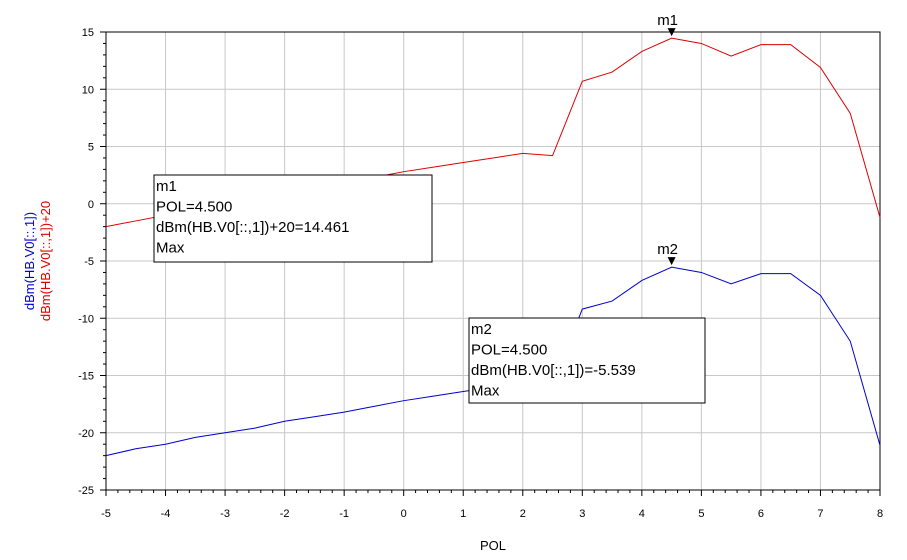 The image size is (907, 560). Describe the element at coordinates (404, 514) in the screenshot. I see `x-tick-label: 0` at that location.